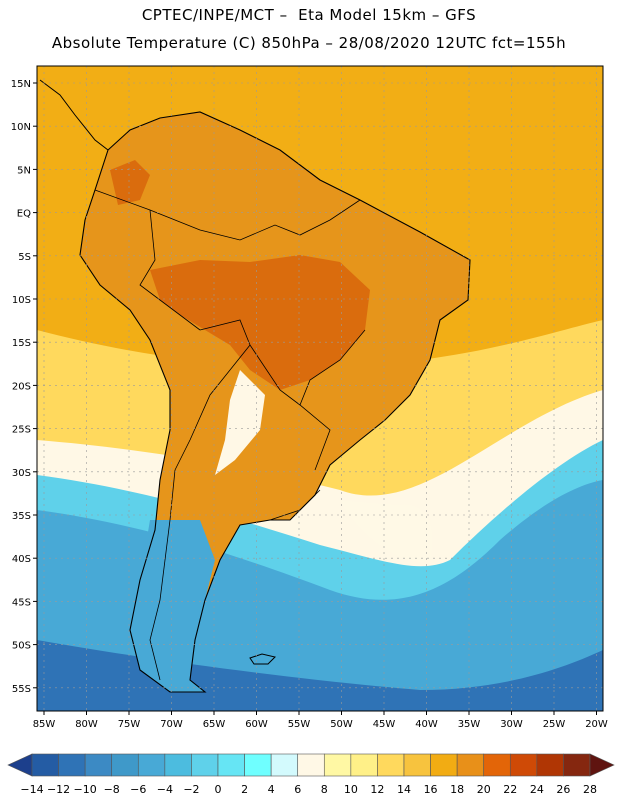  Describe the element at coordinates (431, 789) in the screenshot. I see `colorbar-label: 16` at that location.